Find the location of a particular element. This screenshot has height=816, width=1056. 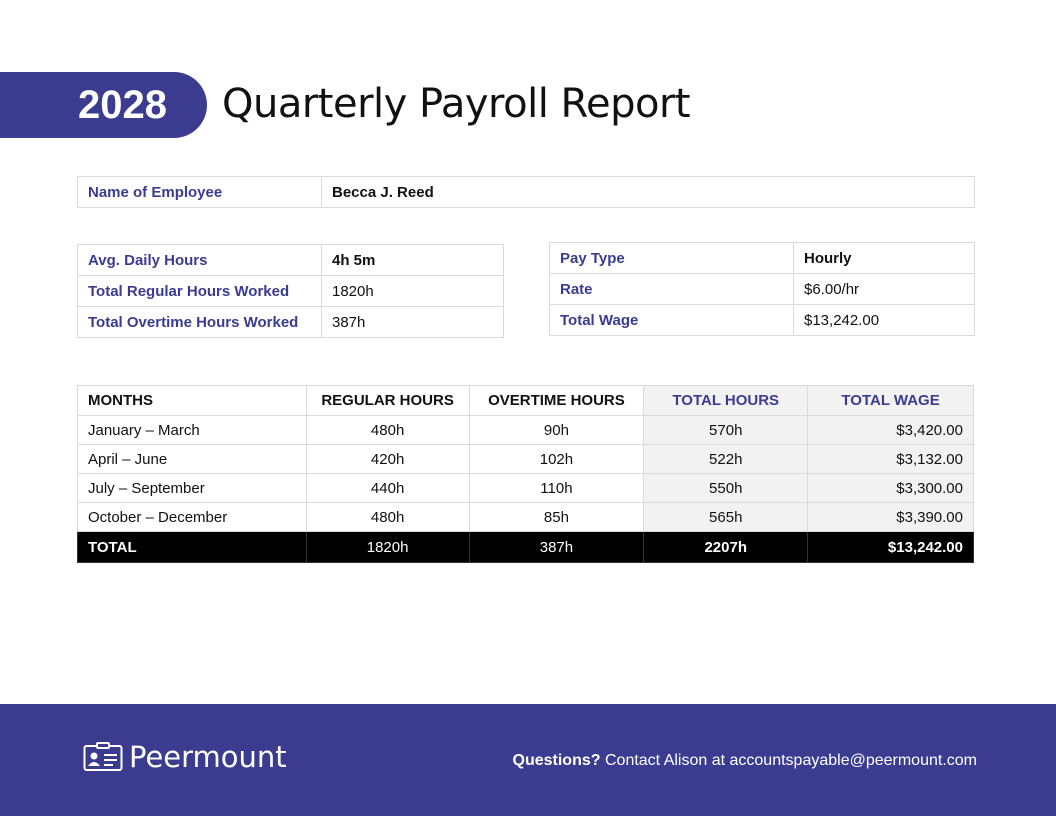

avg-daily-hours-value: 4h 5m is located at coordinates (412, 260).